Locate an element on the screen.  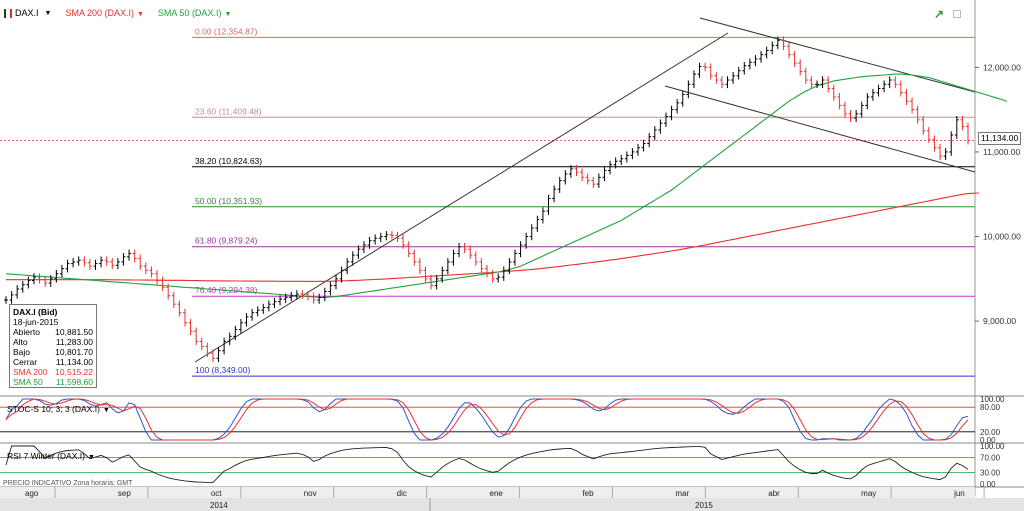
sma200-label: SMA 200 (DAX.I) is located at coordinates (99, 13).